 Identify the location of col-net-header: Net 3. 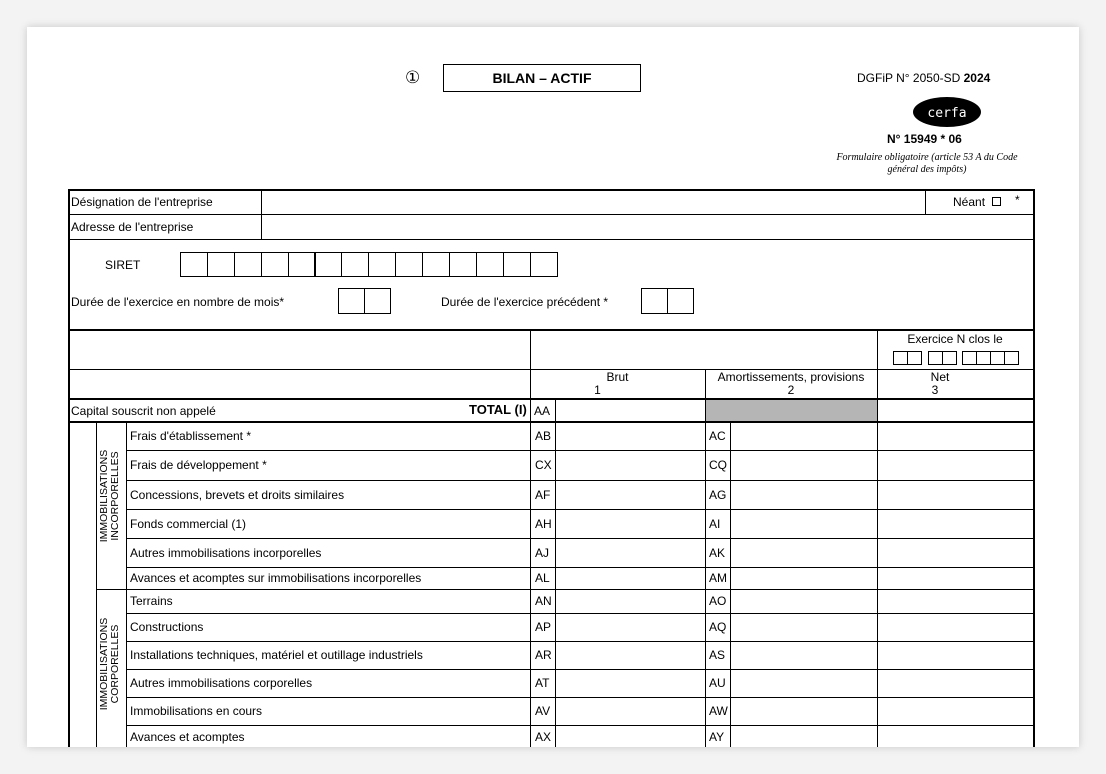
(940, 383).